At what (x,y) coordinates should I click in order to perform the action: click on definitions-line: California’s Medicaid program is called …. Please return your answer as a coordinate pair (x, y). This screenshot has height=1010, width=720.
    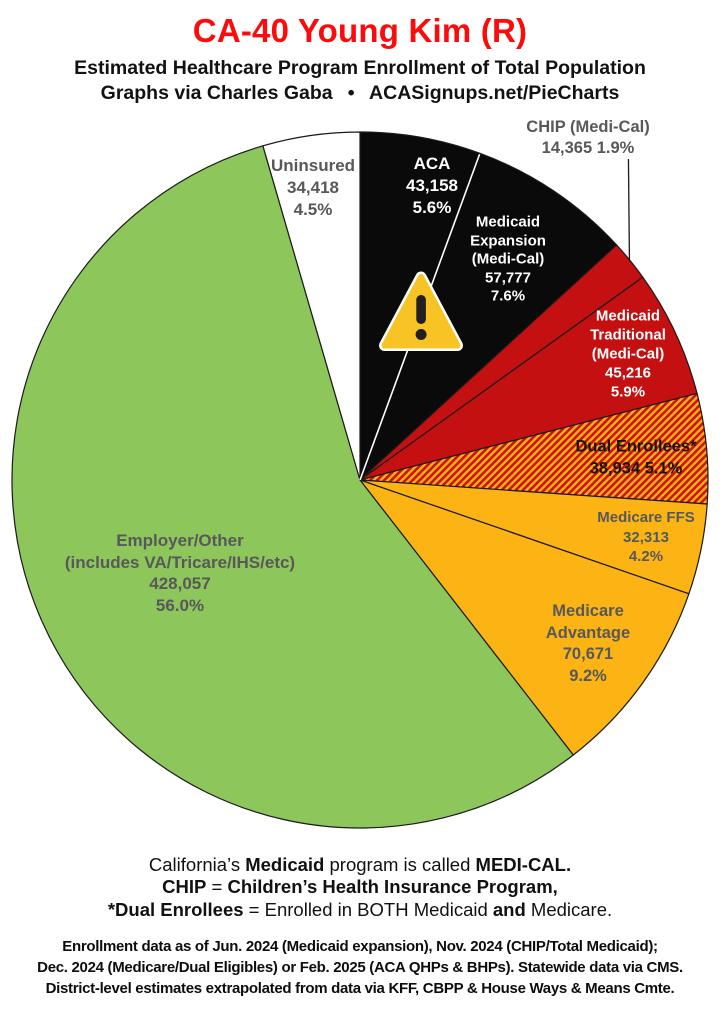
    Looking at the image, I should click on (360, 864).